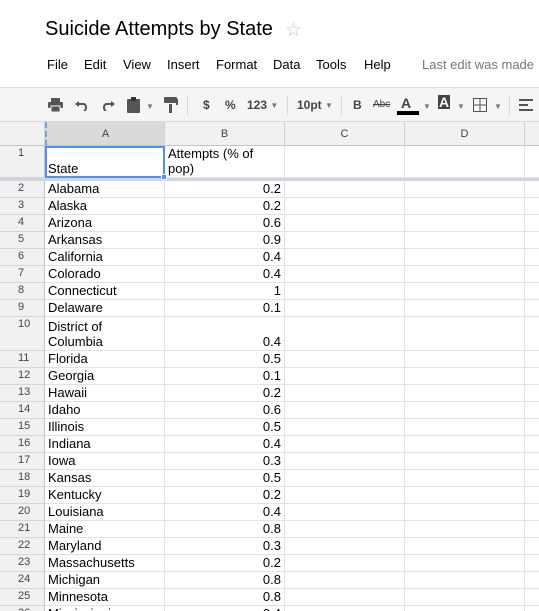 This screenshot has width=539, height=611. What do you see at coordinates (526, 105) in the screenshot?
I see `align-left-icon` at bounding box center [526, 105].